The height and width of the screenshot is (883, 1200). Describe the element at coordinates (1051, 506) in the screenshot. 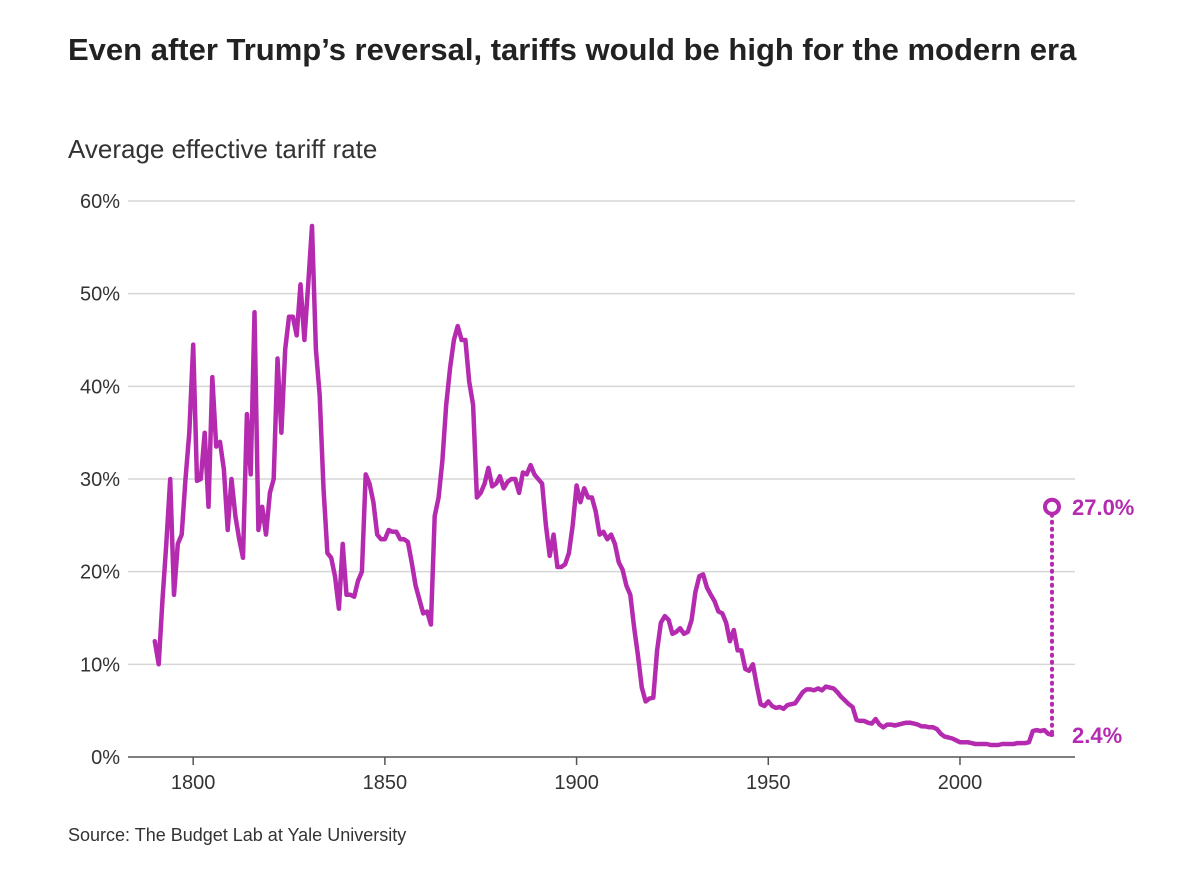

I see `projected-rate-marker` at that location.